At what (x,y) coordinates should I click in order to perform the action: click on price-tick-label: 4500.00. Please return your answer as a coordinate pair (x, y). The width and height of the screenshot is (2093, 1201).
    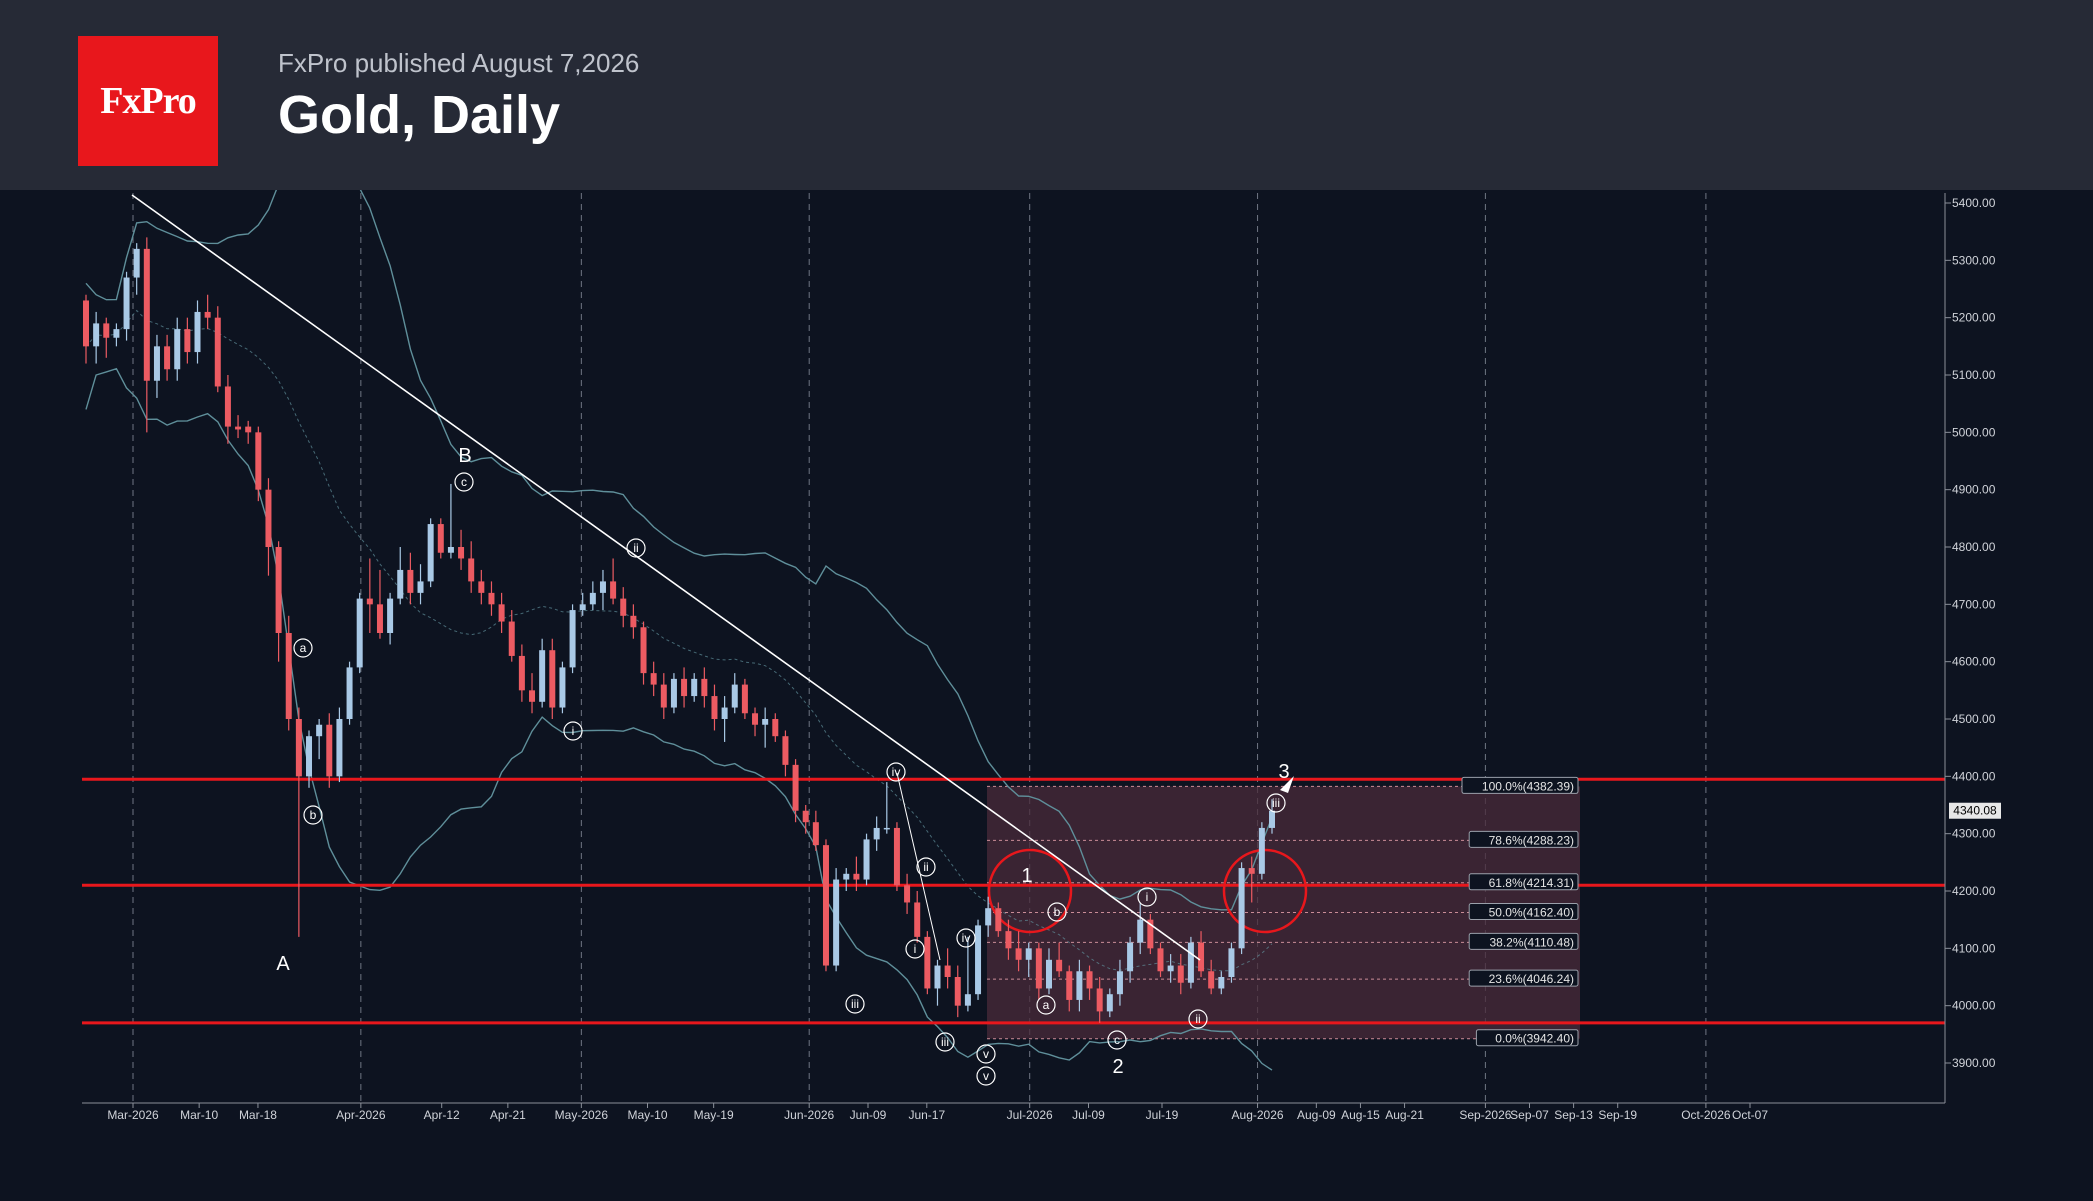
    Looking at the image, I should click on (1974, 719).